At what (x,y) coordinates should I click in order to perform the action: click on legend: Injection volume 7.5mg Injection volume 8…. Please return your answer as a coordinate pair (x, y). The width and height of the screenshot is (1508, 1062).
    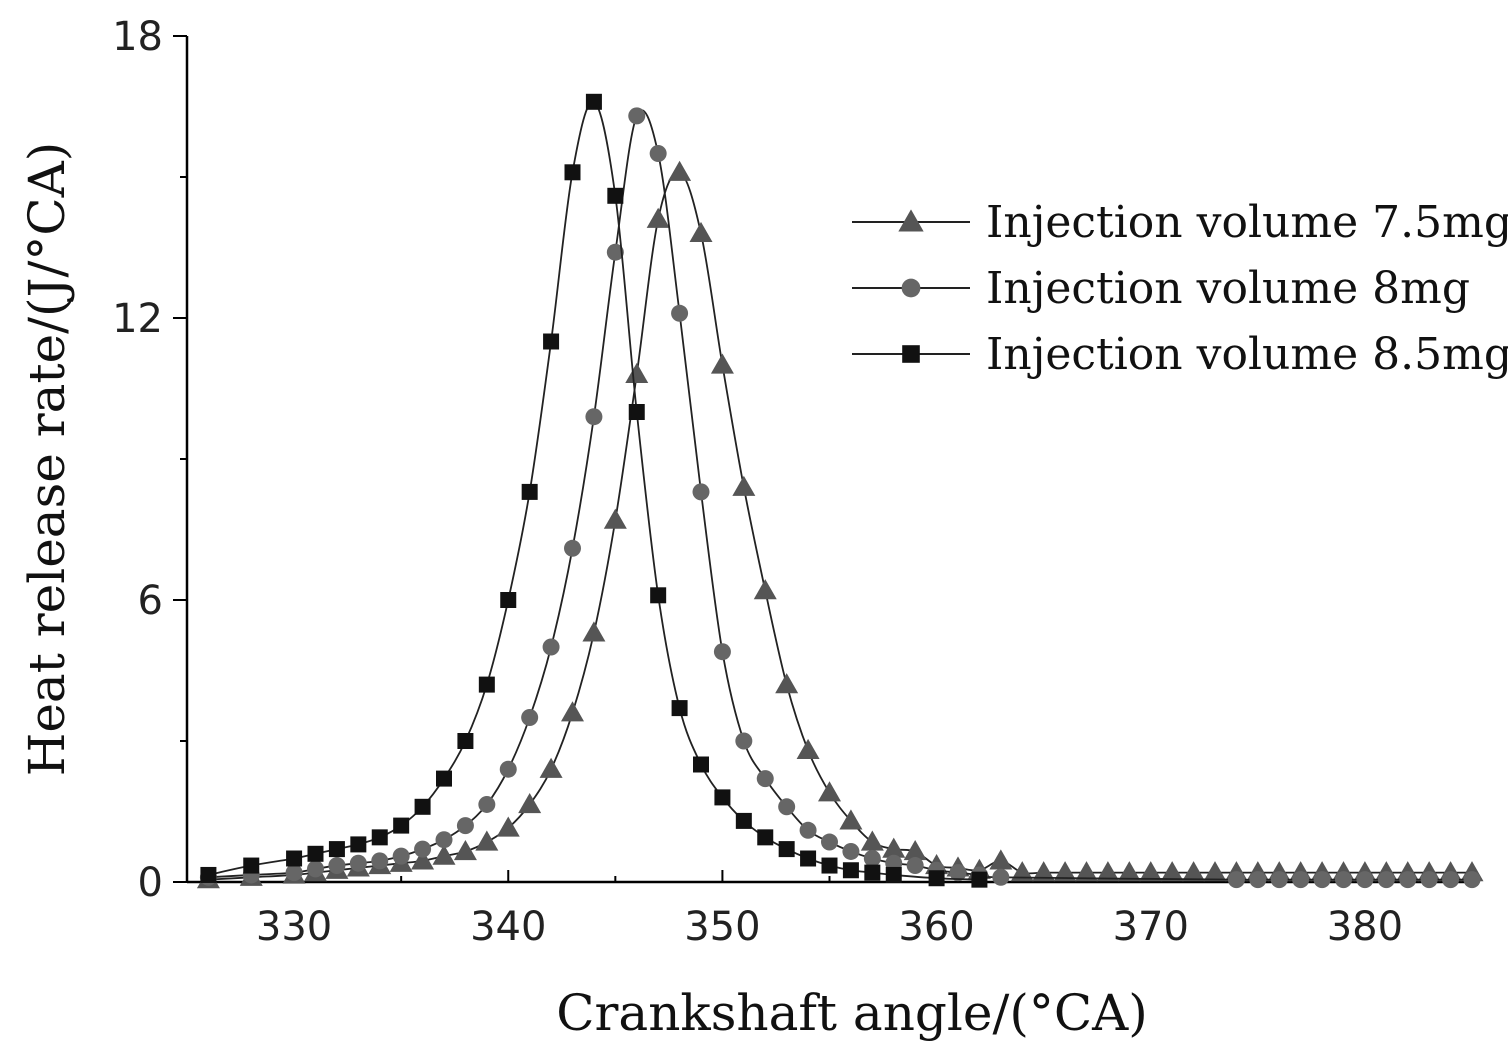
    Looking at the image, I should click on (1180, 288).